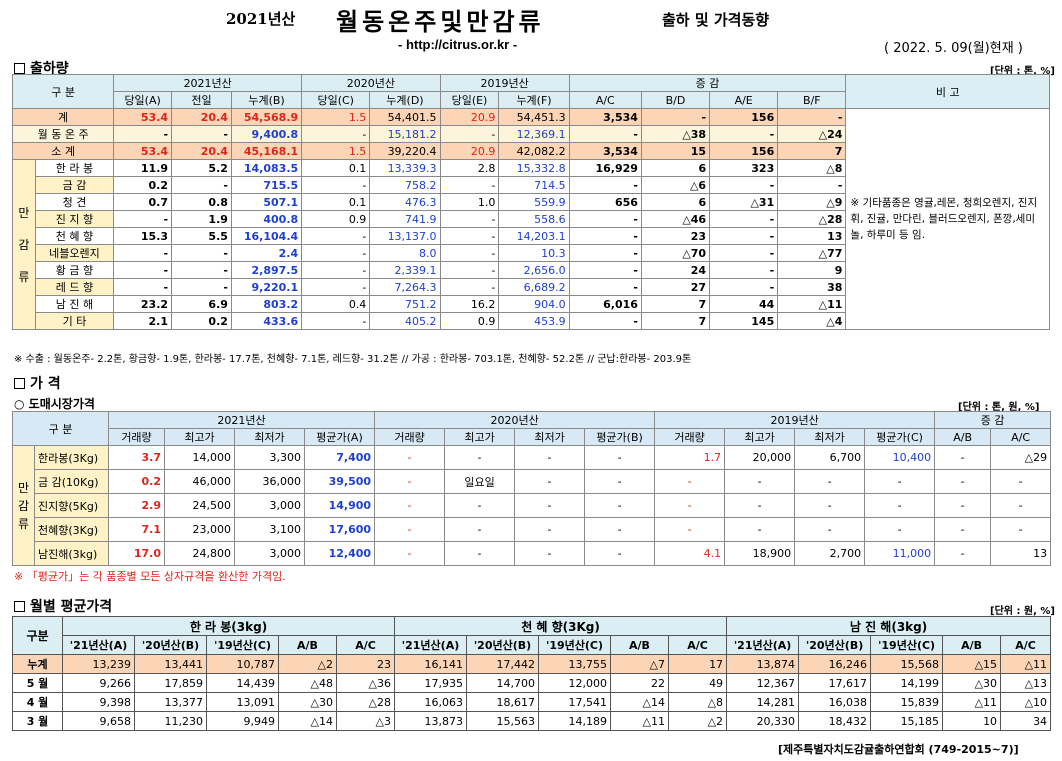  Describe the element at coordinates (339, 481) in the screenshot. I see `data-cell: 39,500` at that location.